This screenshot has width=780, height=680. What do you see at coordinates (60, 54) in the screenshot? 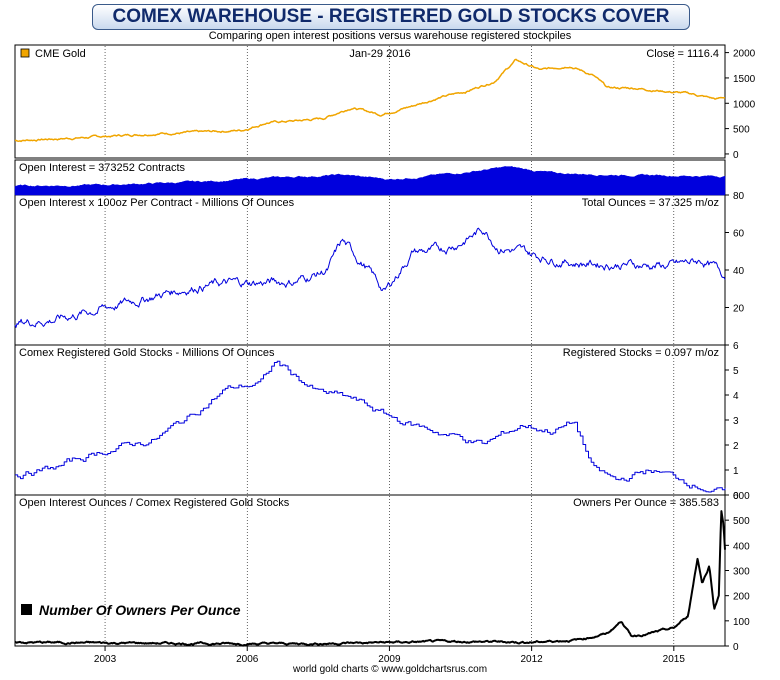
I see `gold-legend-label: CME Gold` at bounding box center [60, 54].